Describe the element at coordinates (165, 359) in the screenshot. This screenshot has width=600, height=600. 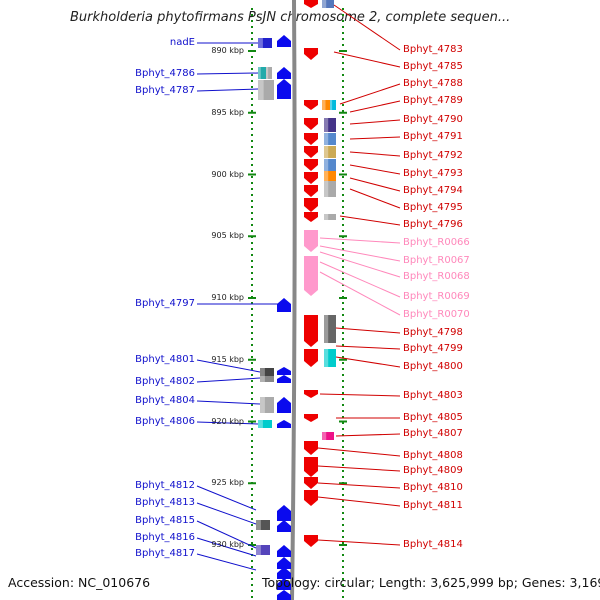
I see `gene-label-left: Bphyt_4801` at that location.